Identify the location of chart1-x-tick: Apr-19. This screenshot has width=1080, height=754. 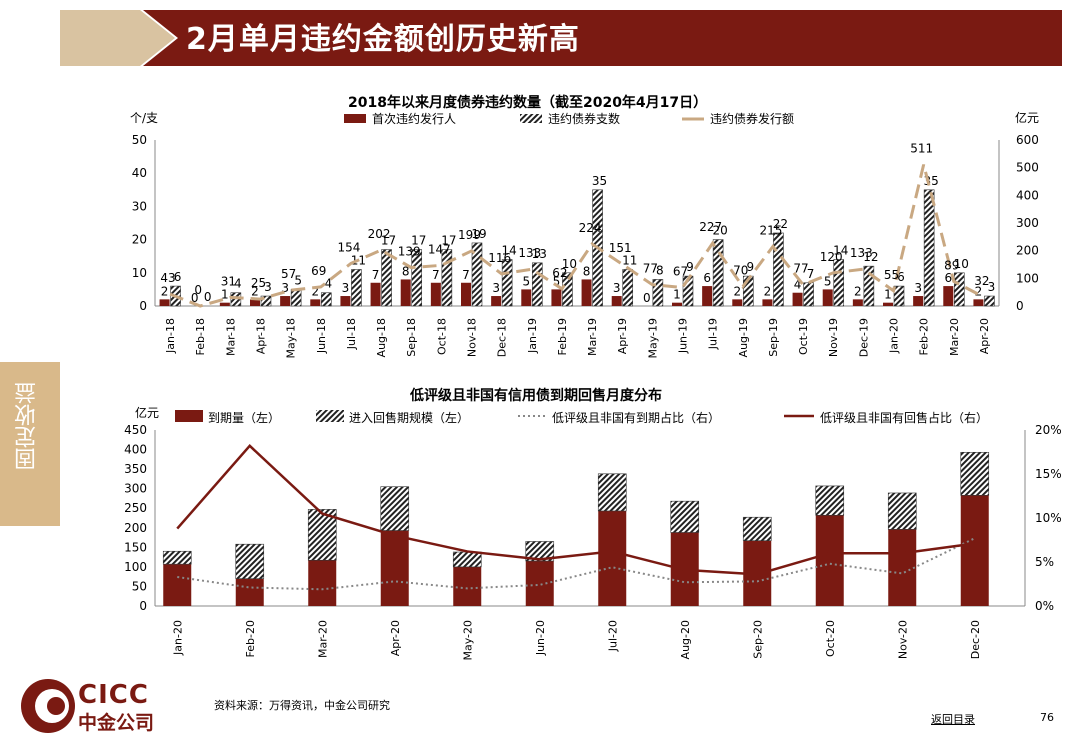
(622, 336).